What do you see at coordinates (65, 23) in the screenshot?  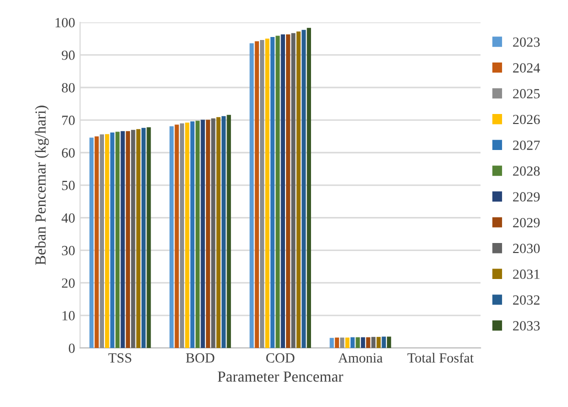 I see `y-tick-label: 100` at bounding box center [65, 23].